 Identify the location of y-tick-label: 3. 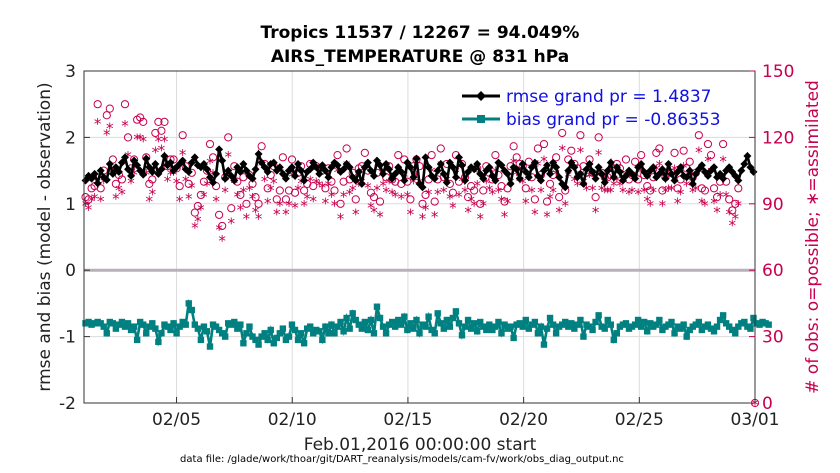
(70, 72).